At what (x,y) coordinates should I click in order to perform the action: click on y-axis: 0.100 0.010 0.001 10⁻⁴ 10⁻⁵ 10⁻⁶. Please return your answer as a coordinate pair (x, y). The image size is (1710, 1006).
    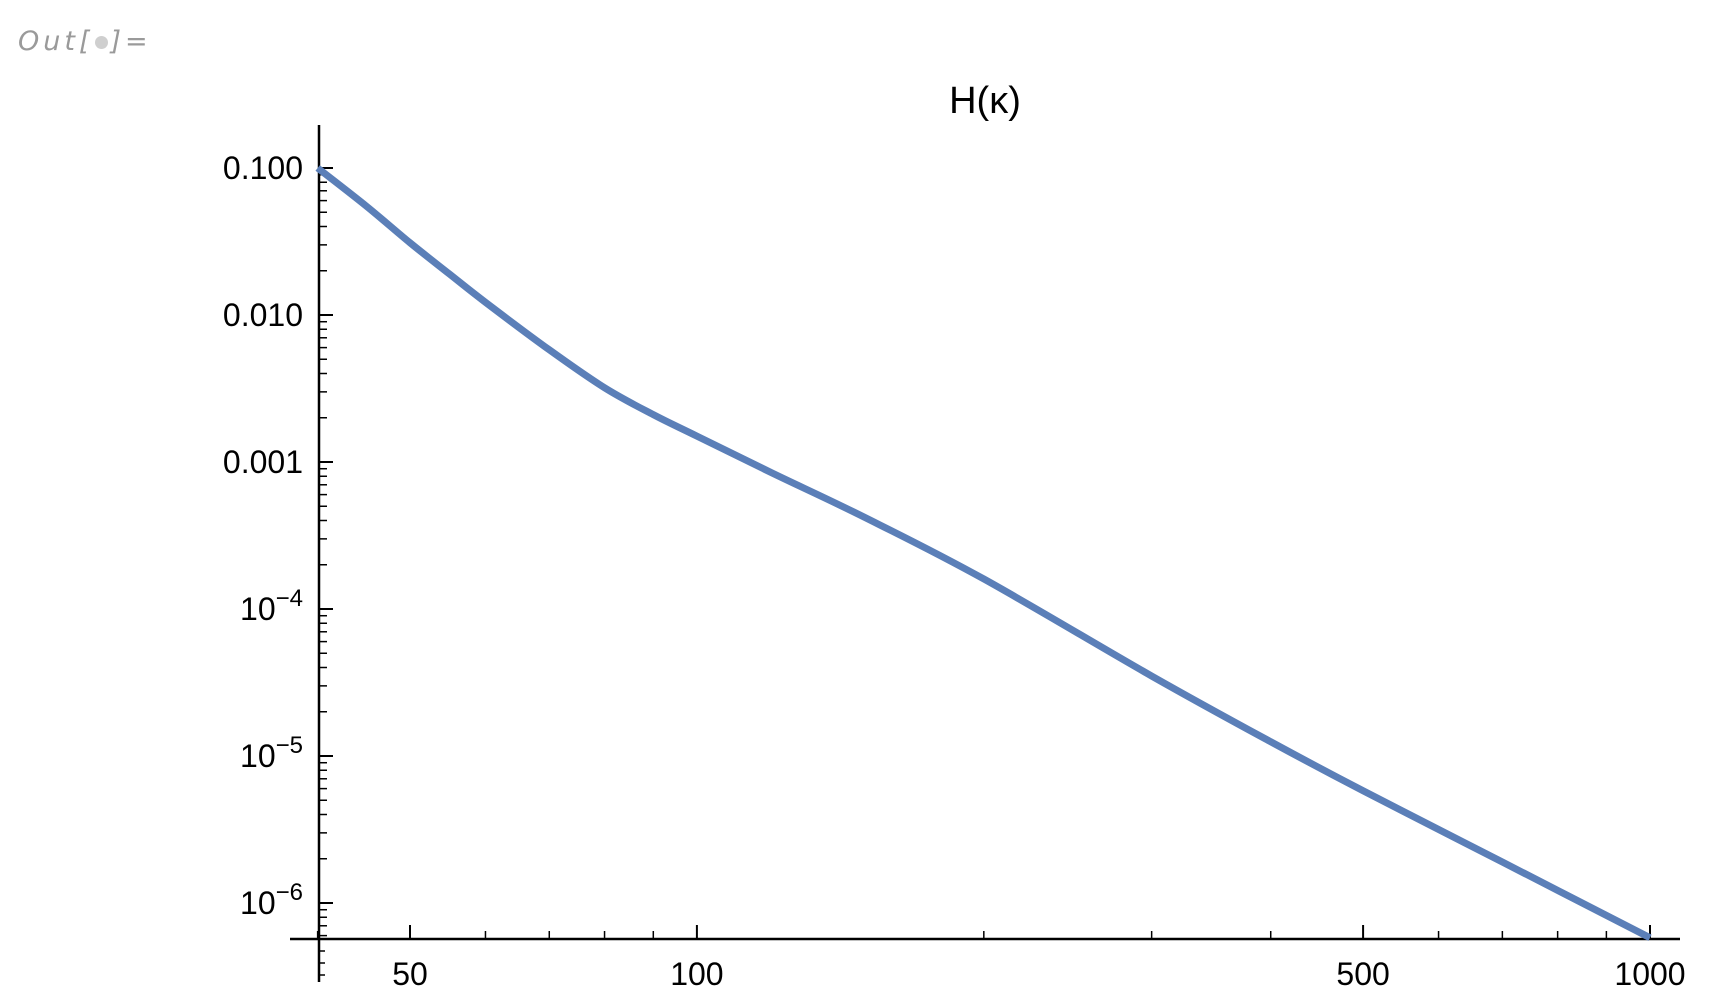
    Looking at the image, I should click on (278, 553).